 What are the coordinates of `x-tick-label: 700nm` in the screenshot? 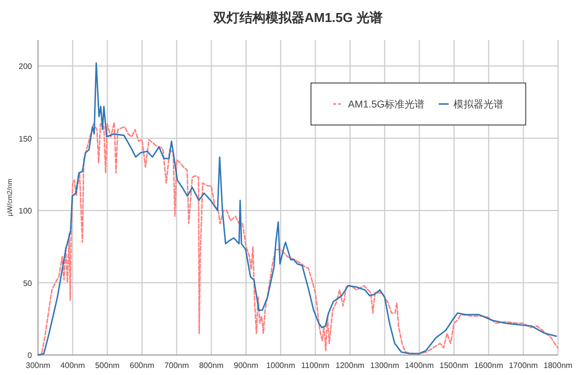 It's located at (177, 365).